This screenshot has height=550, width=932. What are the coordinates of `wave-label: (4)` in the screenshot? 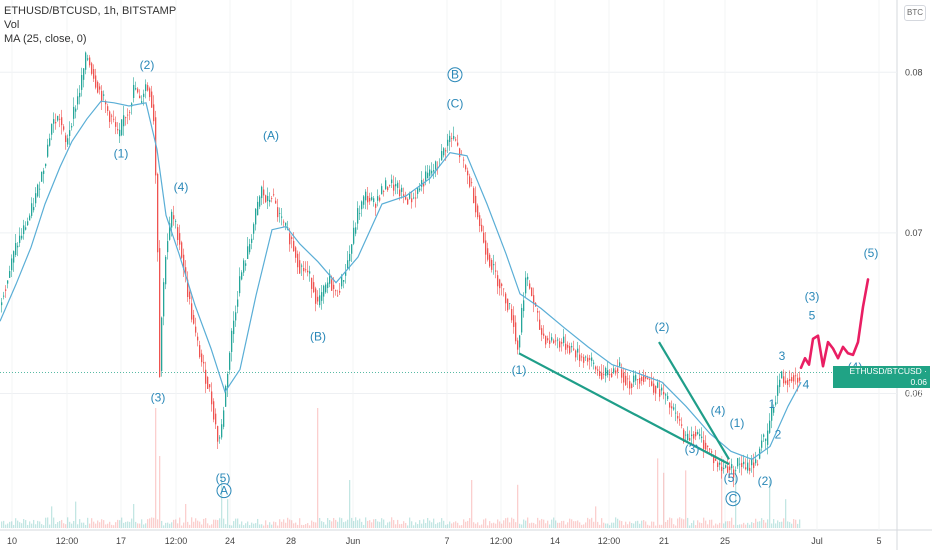 It's located at (718, 410).